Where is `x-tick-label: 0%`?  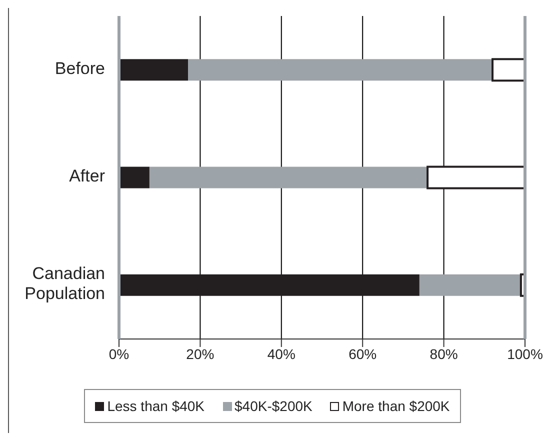
x-tick-label: 0% is located at coordinates (119, 354).